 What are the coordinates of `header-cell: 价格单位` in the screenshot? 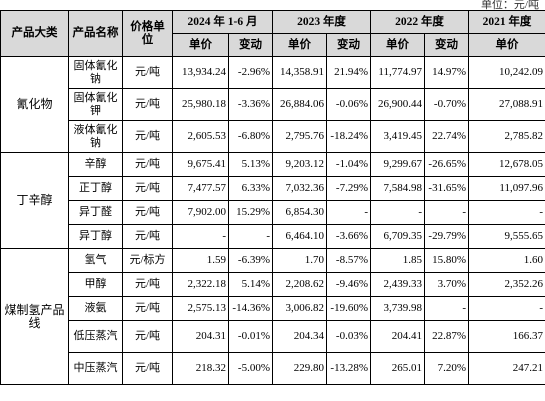 It's located at (147, 33).